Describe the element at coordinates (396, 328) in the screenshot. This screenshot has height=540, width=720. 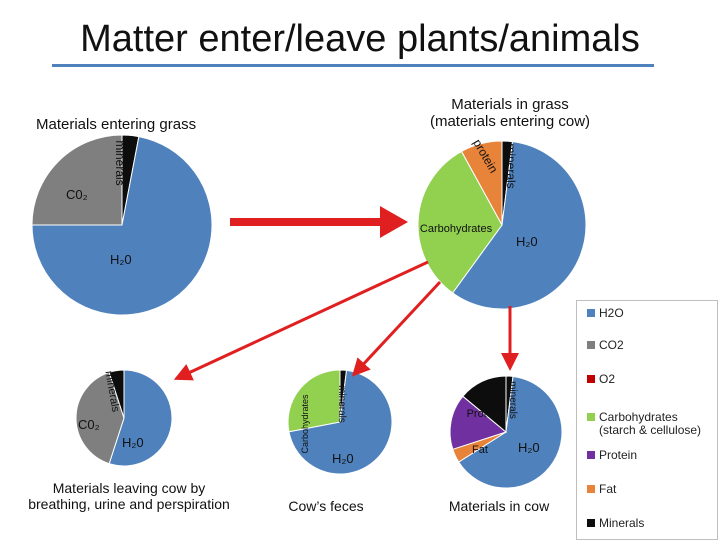
I see `arrow-cow-to-feces` at that location.